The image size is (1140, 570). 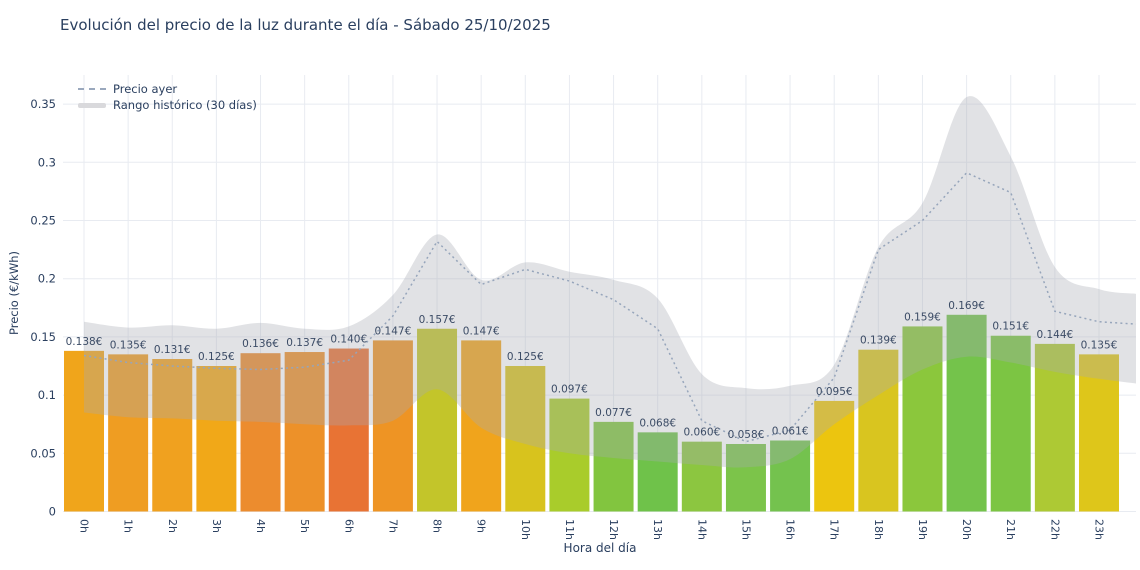 I want to click on bar-3h, so click(x=216, y=439).